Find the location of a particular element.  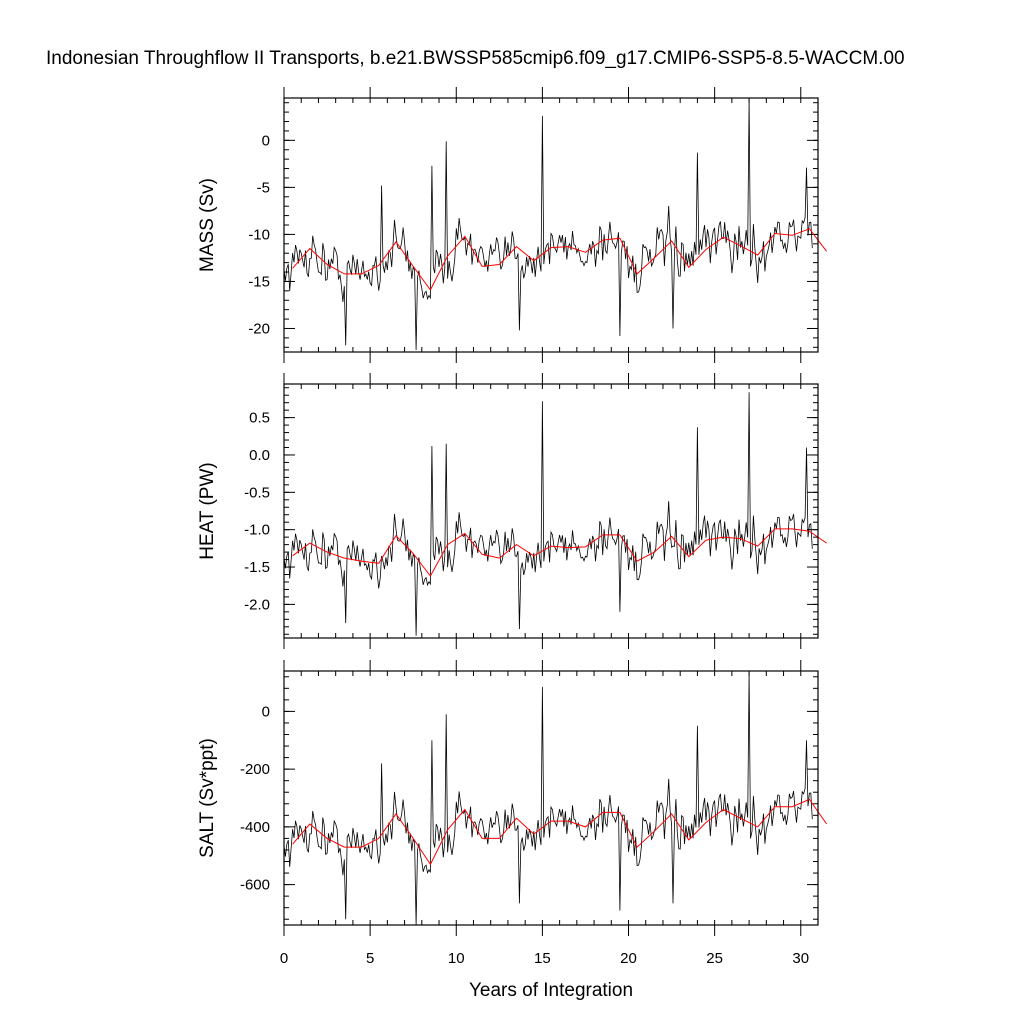

mass-ylabel: MASS (Sv) is located at coordinates (207, 225).